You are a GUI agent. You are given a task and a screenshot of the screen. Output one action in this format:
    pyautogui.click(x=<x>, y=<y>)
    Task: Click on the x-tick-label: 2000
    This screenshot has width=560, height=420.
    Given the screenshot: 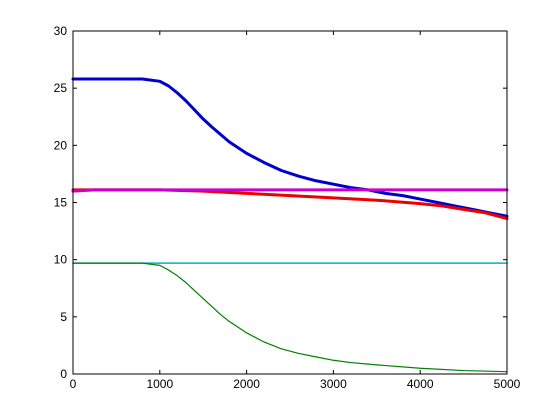 What is the action you would take?
    pyautogui.click(x=246, y=384)
    